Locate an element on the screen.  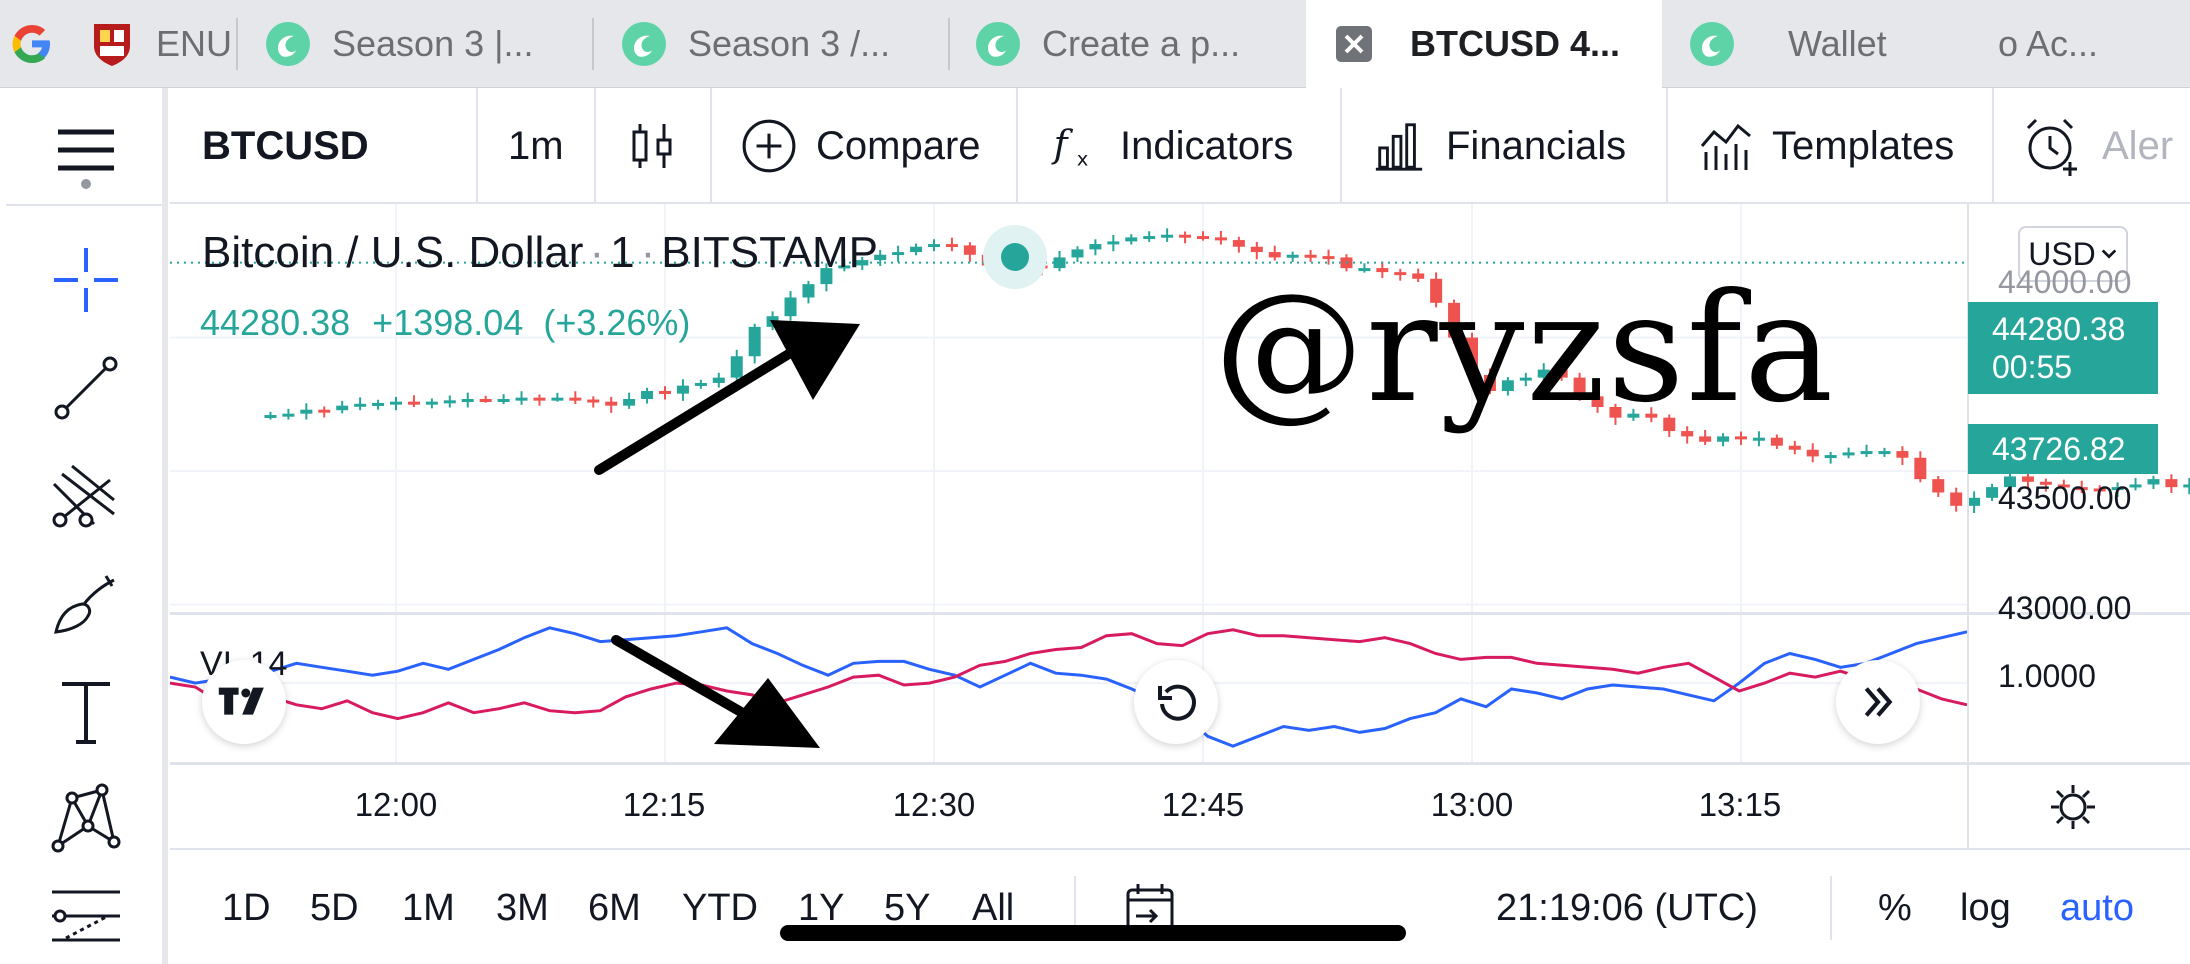
financials-button: Financials is located at coordinates (1499, 146).